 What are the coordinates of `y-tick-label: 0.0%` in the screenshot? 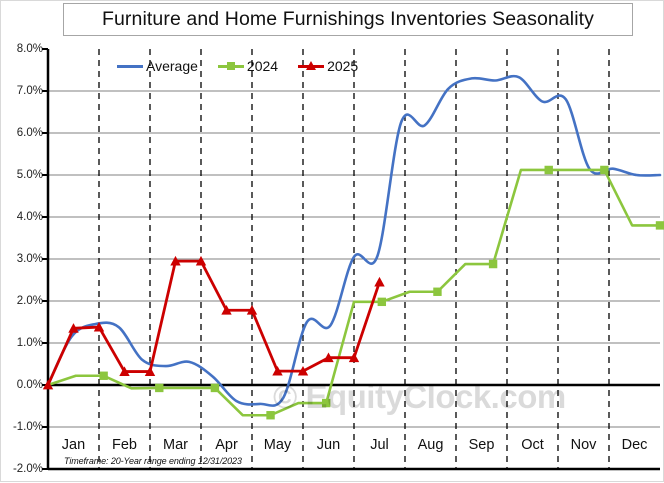 It's located at (29, 385).